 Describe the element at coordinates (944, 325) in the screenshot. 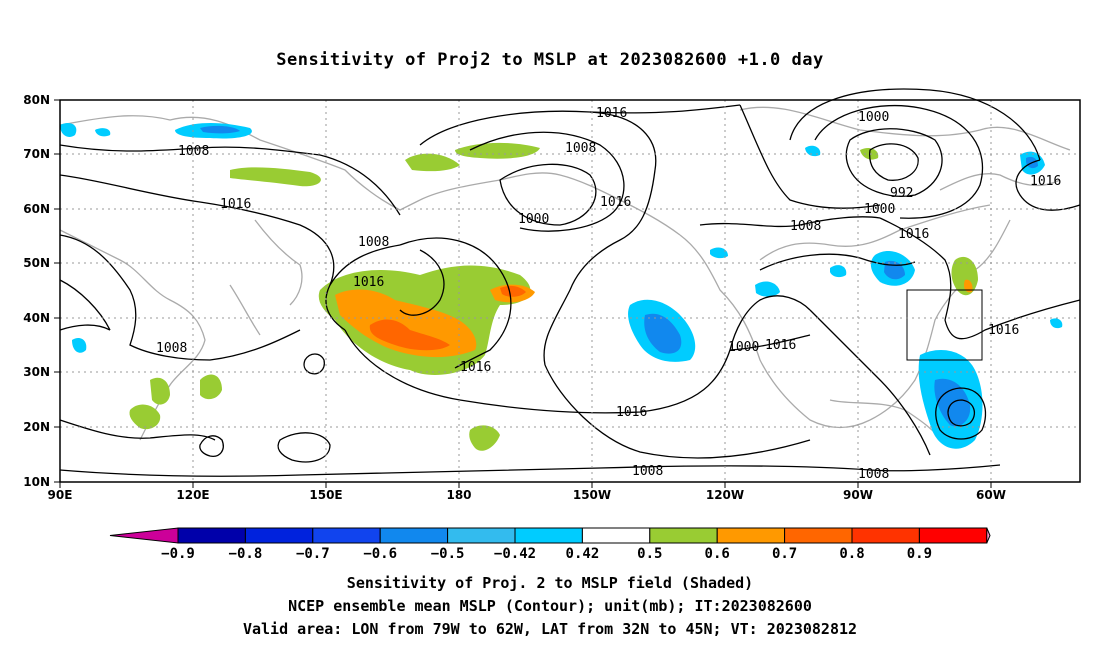

I see `valid-area-box` at that location.